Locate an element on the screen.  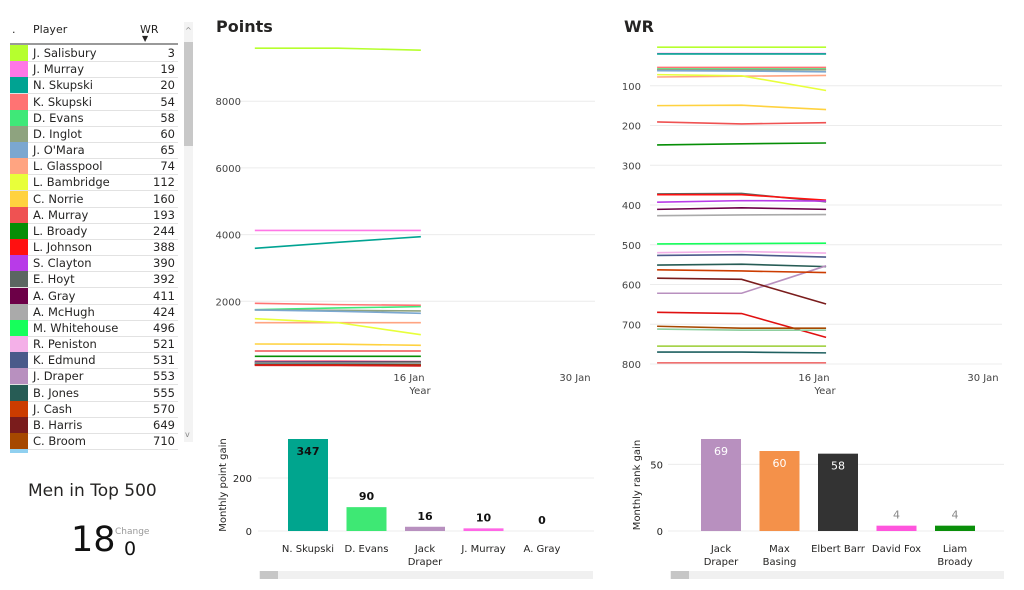
points-chart-title: Points is located at coordinates (244, 26).